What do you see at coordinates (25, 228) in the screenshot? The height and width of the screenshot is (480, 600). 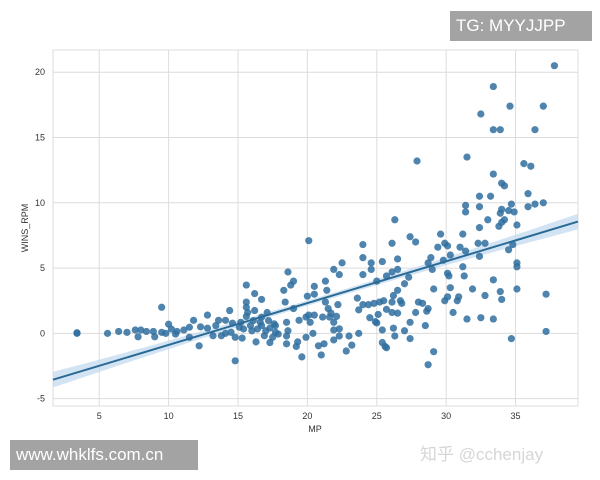 I see `y-axis-label: WINS_RPM` at bounding box center [25, 228].